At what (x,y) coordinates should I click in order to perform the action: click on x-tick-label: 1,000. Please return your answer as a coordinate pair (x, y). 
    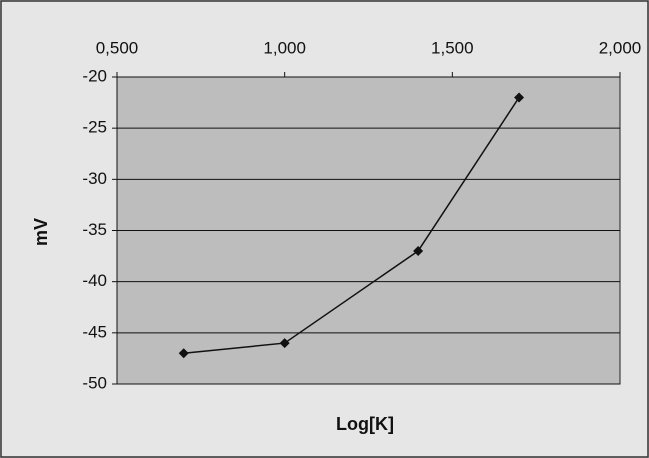
    Looking at the image, I should click on (284, 47).